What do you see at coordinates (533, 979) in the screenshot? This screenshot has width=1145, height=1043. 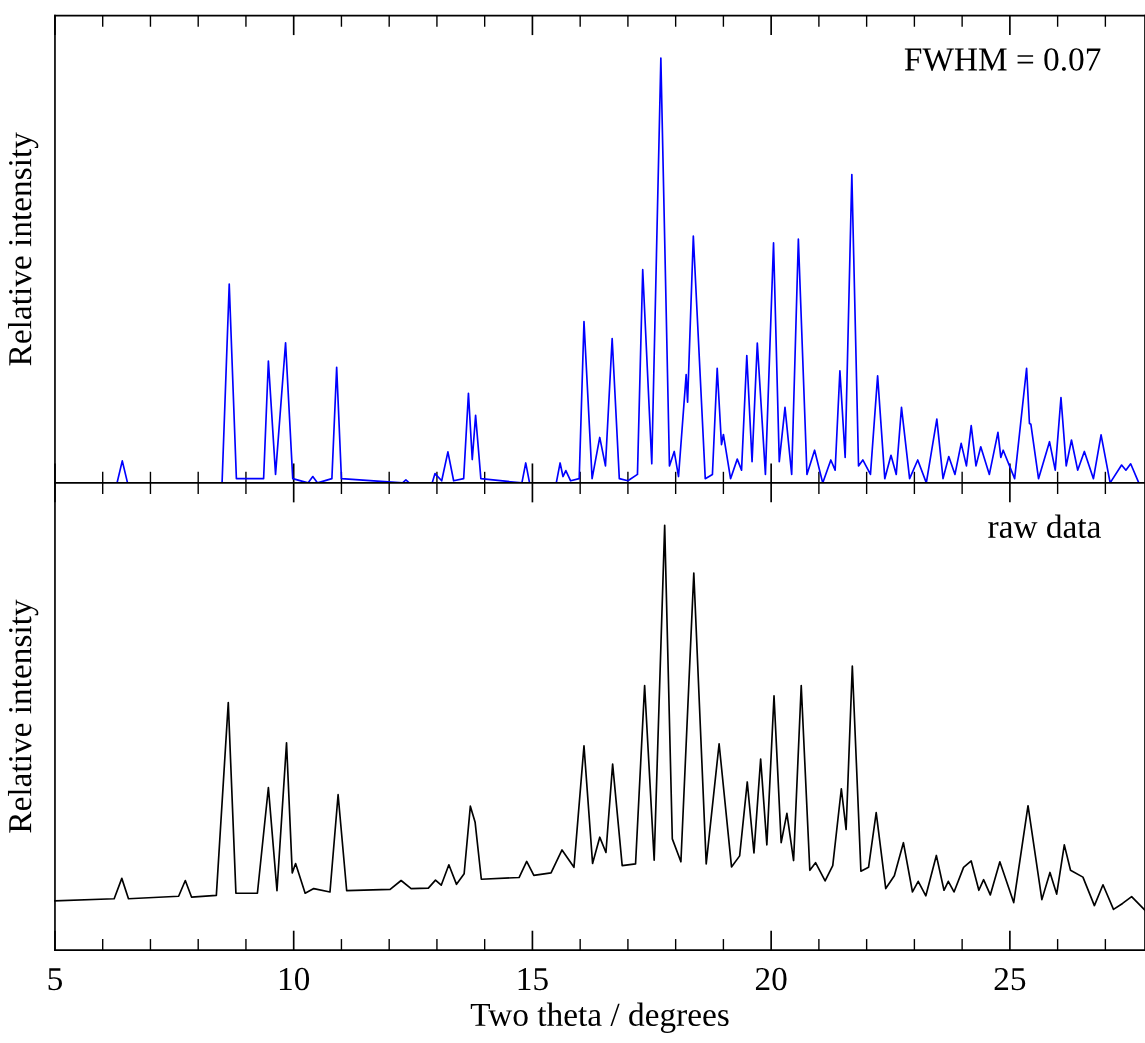 I see `x-tick-label: 15` at bounding box center [533, 979].